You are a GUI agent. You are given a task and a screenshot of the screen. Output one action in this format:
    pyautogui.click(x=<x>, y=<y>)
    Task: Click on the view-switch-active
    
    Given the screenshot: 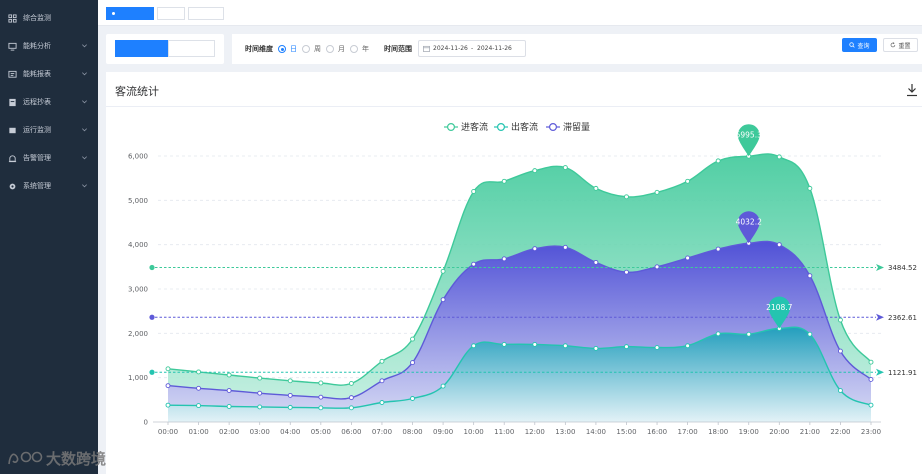 What is the action you would take?
    pyautogui.click(x=141, y=48)
    